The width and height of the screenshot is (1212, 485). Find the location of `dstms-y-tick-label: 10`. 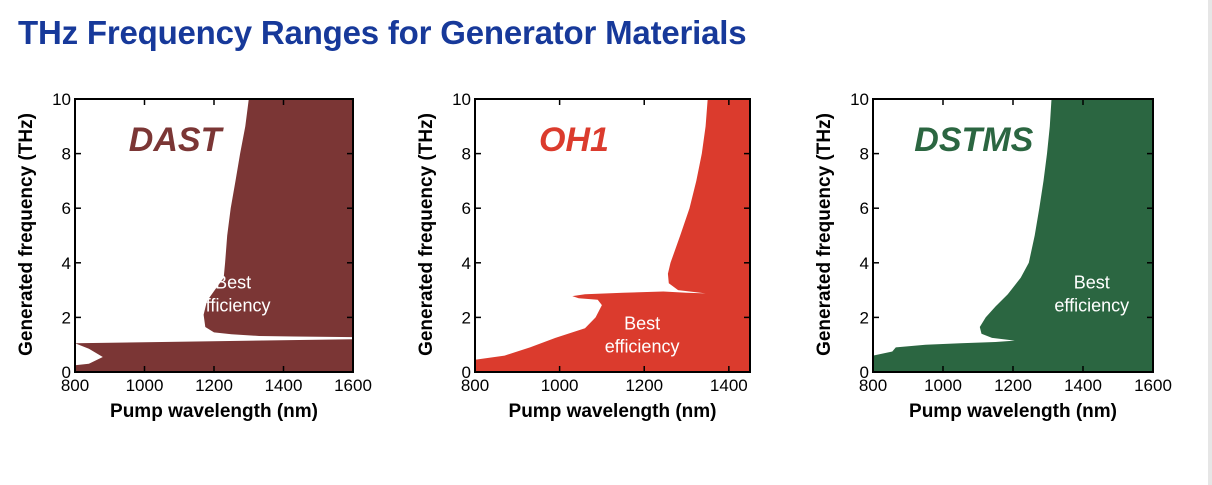

dstms-y-tick-label: 10 is located at coordinates (859, 99).